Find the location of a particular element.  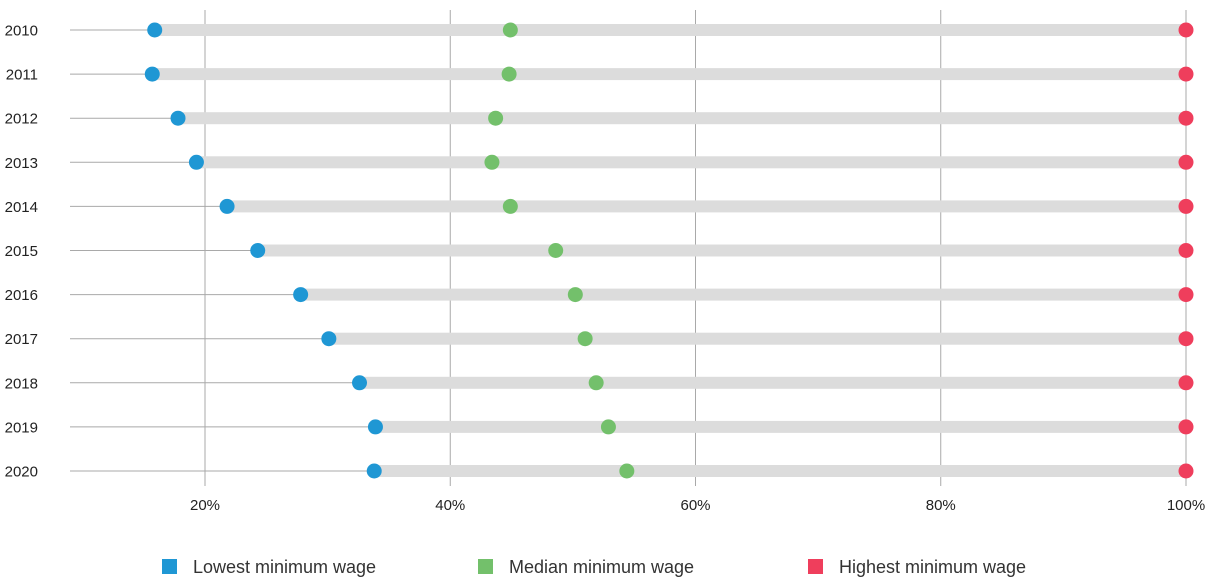

y-tick-label: 2017 is located at coordinates (21, 339).